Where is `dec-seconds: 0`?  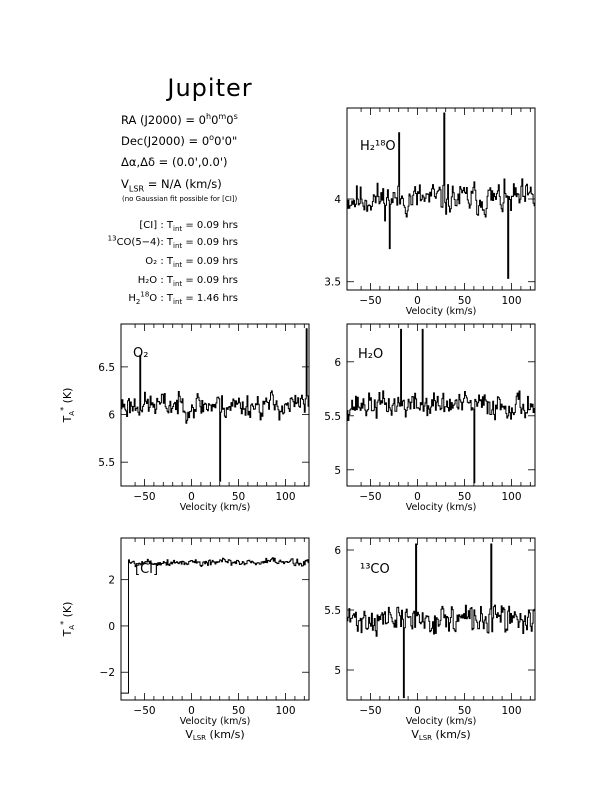
dec-seconds: 0 is located at coordinates (228, 141).